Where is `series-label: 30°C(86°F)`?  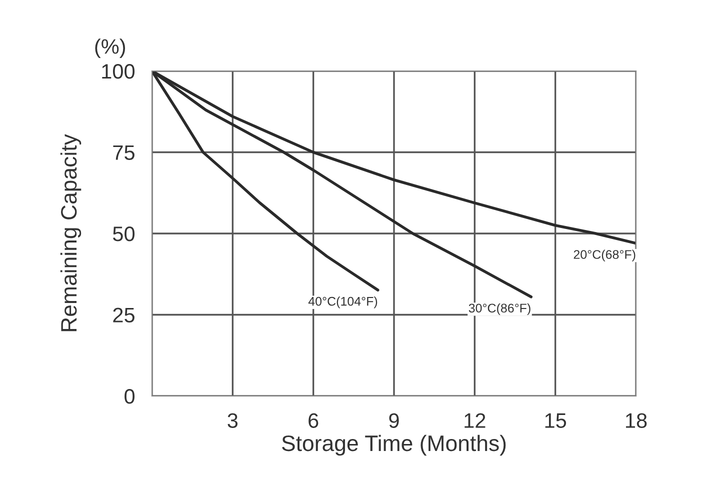 series-label: 30°C(86°F) is located at coordinates (499, 309).